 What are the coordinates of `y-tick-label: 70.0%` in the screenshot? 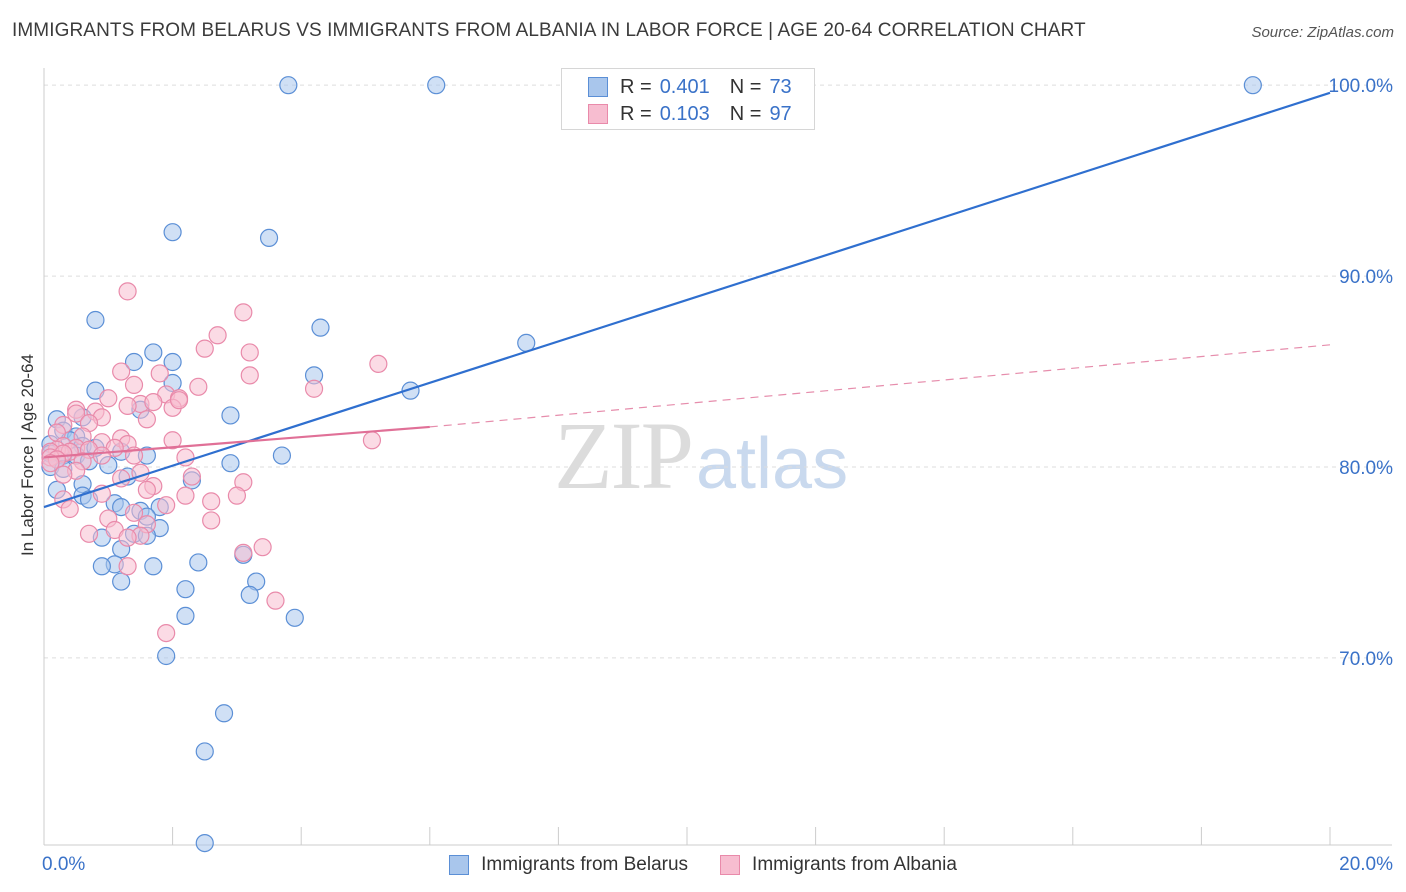 It's located at (1366, 659).